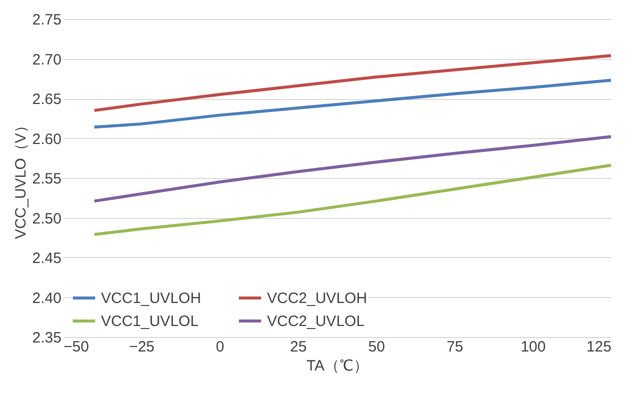 The width and height of the screenshot is (641, 401). Describe the element at coordinates (47, 20) in the screenshot. I see `y-tick-label: 2.75` at that location.